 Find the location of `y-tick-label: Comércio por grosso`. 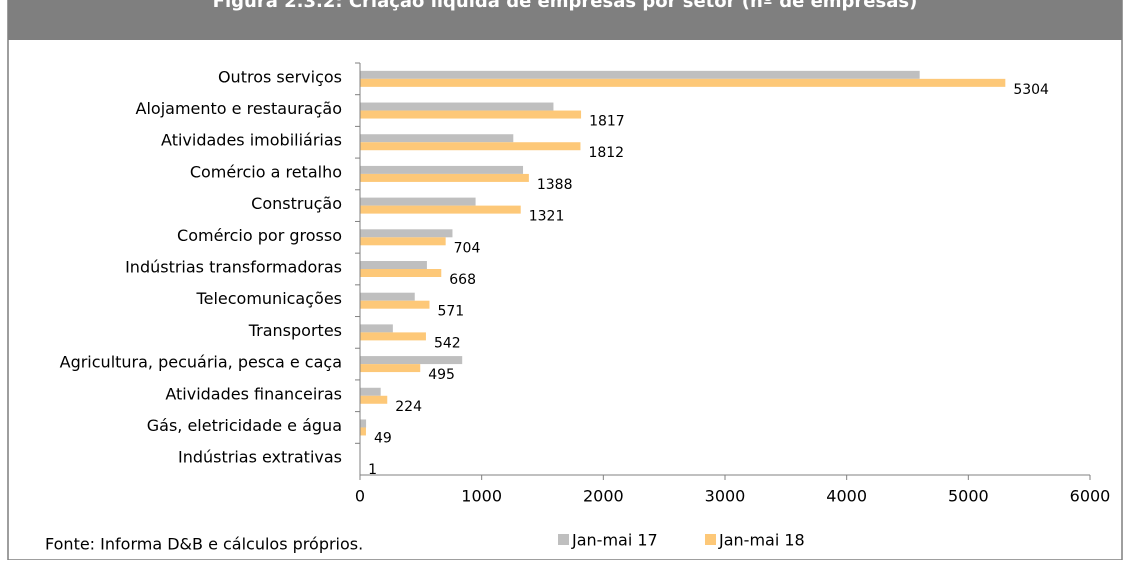

y-tick-label: Comércio por grosso is located at coordinates (259, 235).